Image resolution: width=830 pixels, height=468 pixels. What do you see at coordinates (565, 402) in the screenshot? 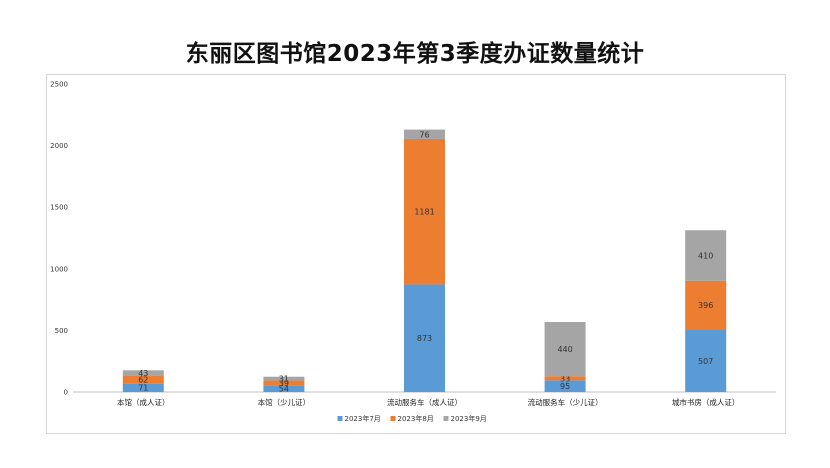
I see `category-label: 流动服务车（少儿证）` at bounding box center [565, 402].